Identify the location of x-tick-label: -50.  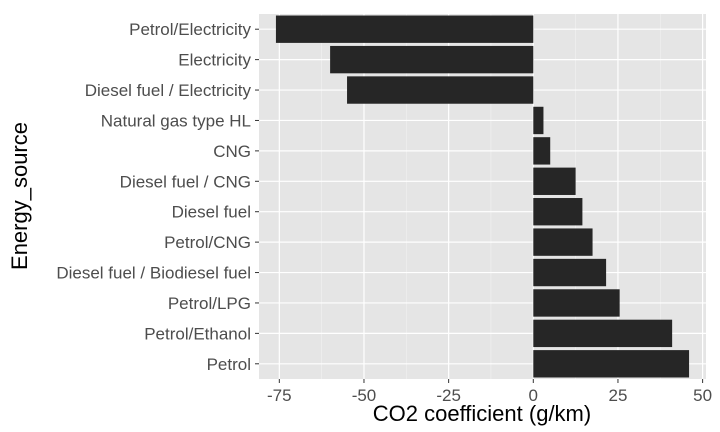
(364, 395).